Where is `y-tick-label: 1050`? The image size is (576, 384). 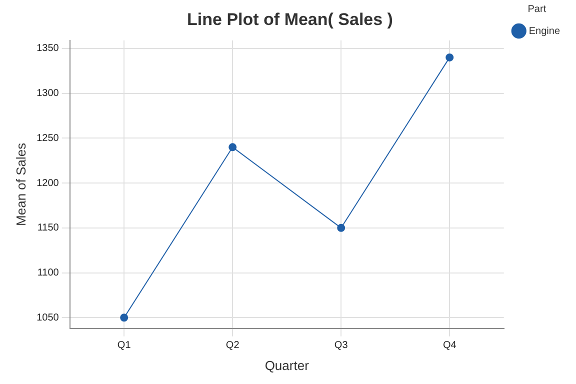 y-tick-label: 1050 is located at coordinates (48, 318).